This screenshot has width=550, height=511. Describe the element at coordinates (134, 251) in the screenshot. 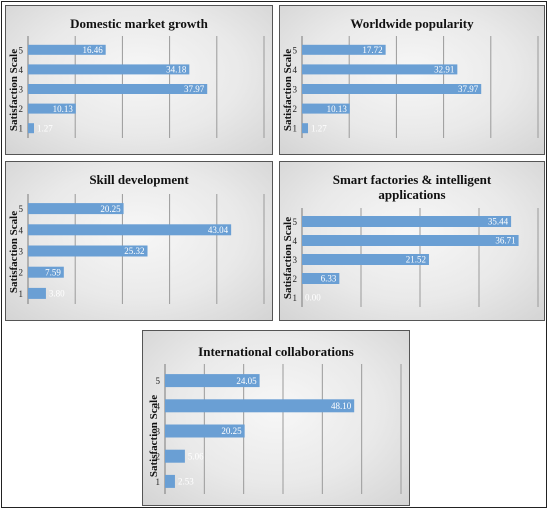

I see `data-label: 25.32` at that location.